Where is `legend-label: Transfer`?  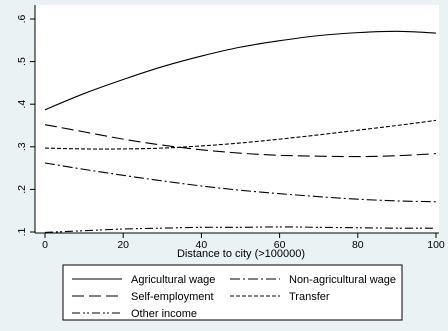
legend-label: Transfer is located at coordinates (309, 297).